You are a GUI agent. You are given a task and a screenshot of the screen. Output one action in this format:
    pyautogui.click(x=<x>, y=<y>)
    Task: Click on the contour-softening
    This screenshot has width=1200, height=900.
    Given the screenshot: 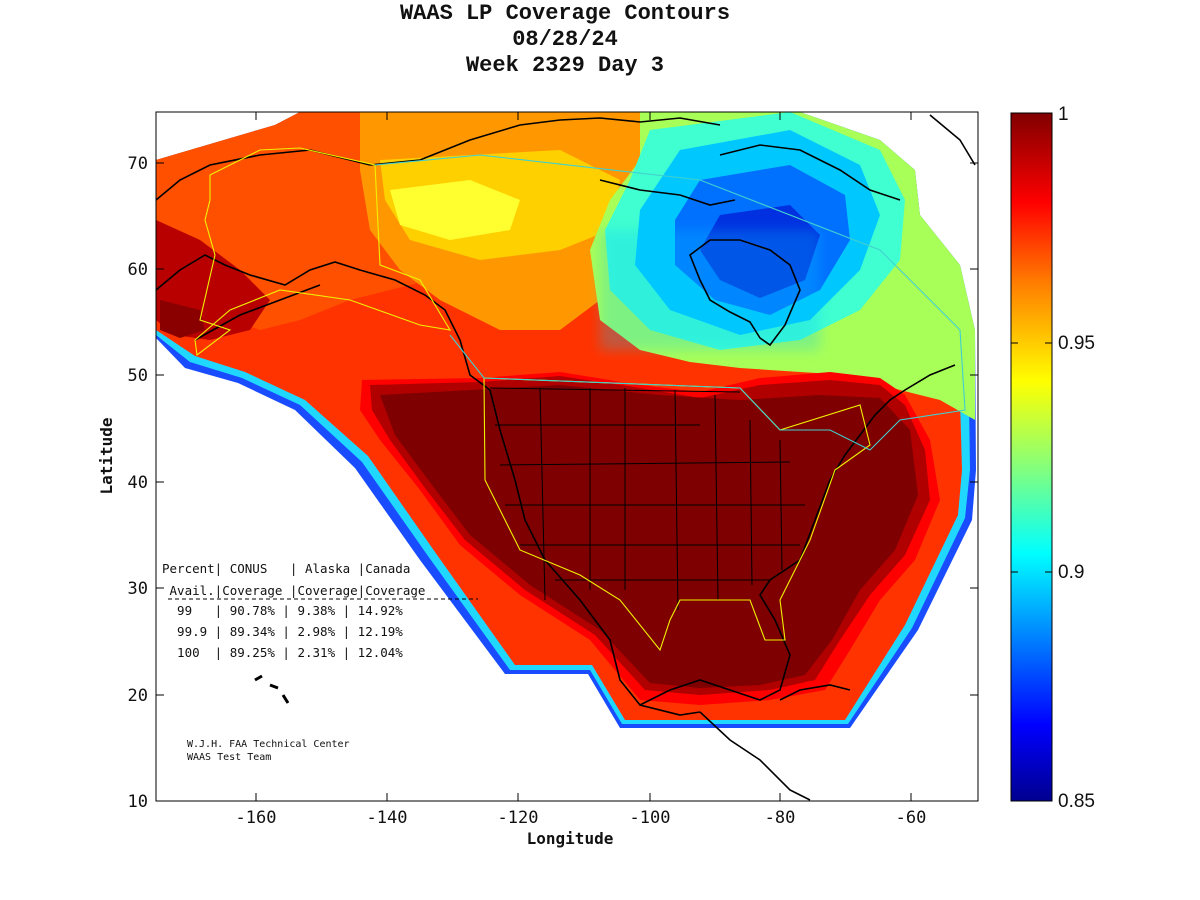 What is the action you would take?
    pyautogui.click(x=710, y=290)
    